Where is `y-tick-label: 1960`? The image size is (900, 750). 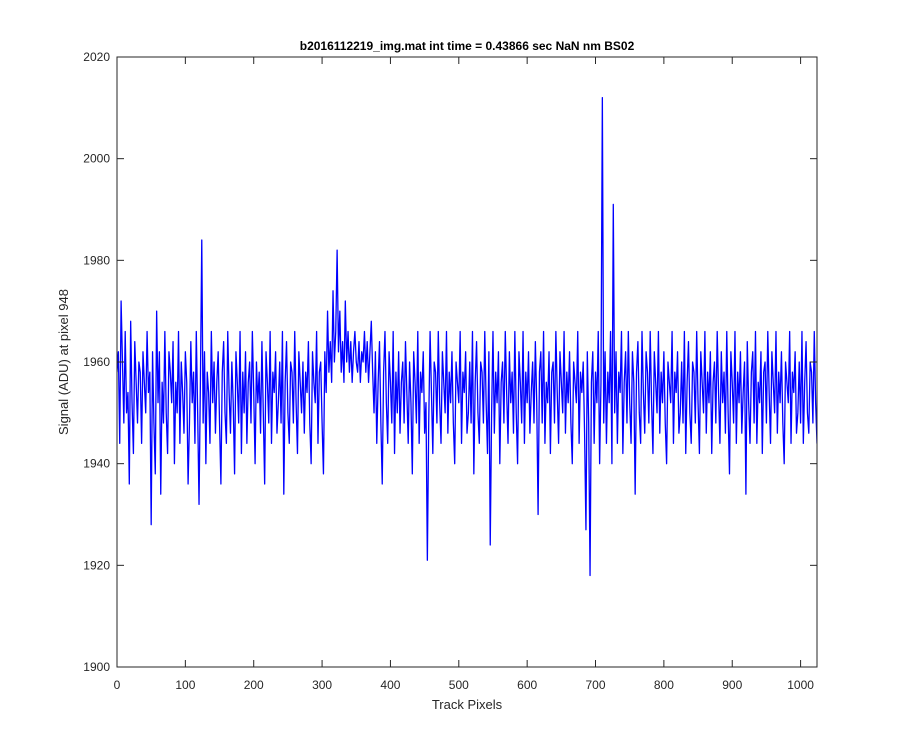 y-tick-label: 1960 is located at coordinates (96, 362).